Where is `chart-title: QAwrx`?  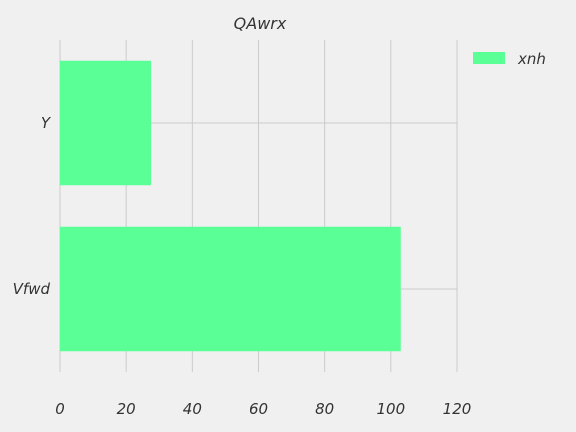
chart-title: QAwrx is located at coordinates (260, 23).